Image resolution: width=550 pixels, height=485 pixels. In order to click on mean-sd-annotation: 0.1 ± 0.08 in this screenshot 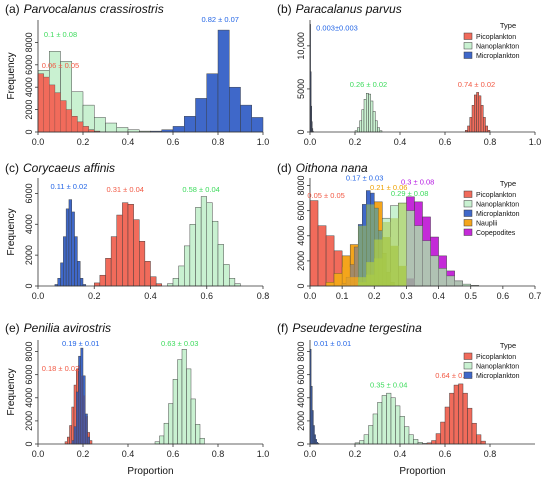, I will do `click(60, 34)`.